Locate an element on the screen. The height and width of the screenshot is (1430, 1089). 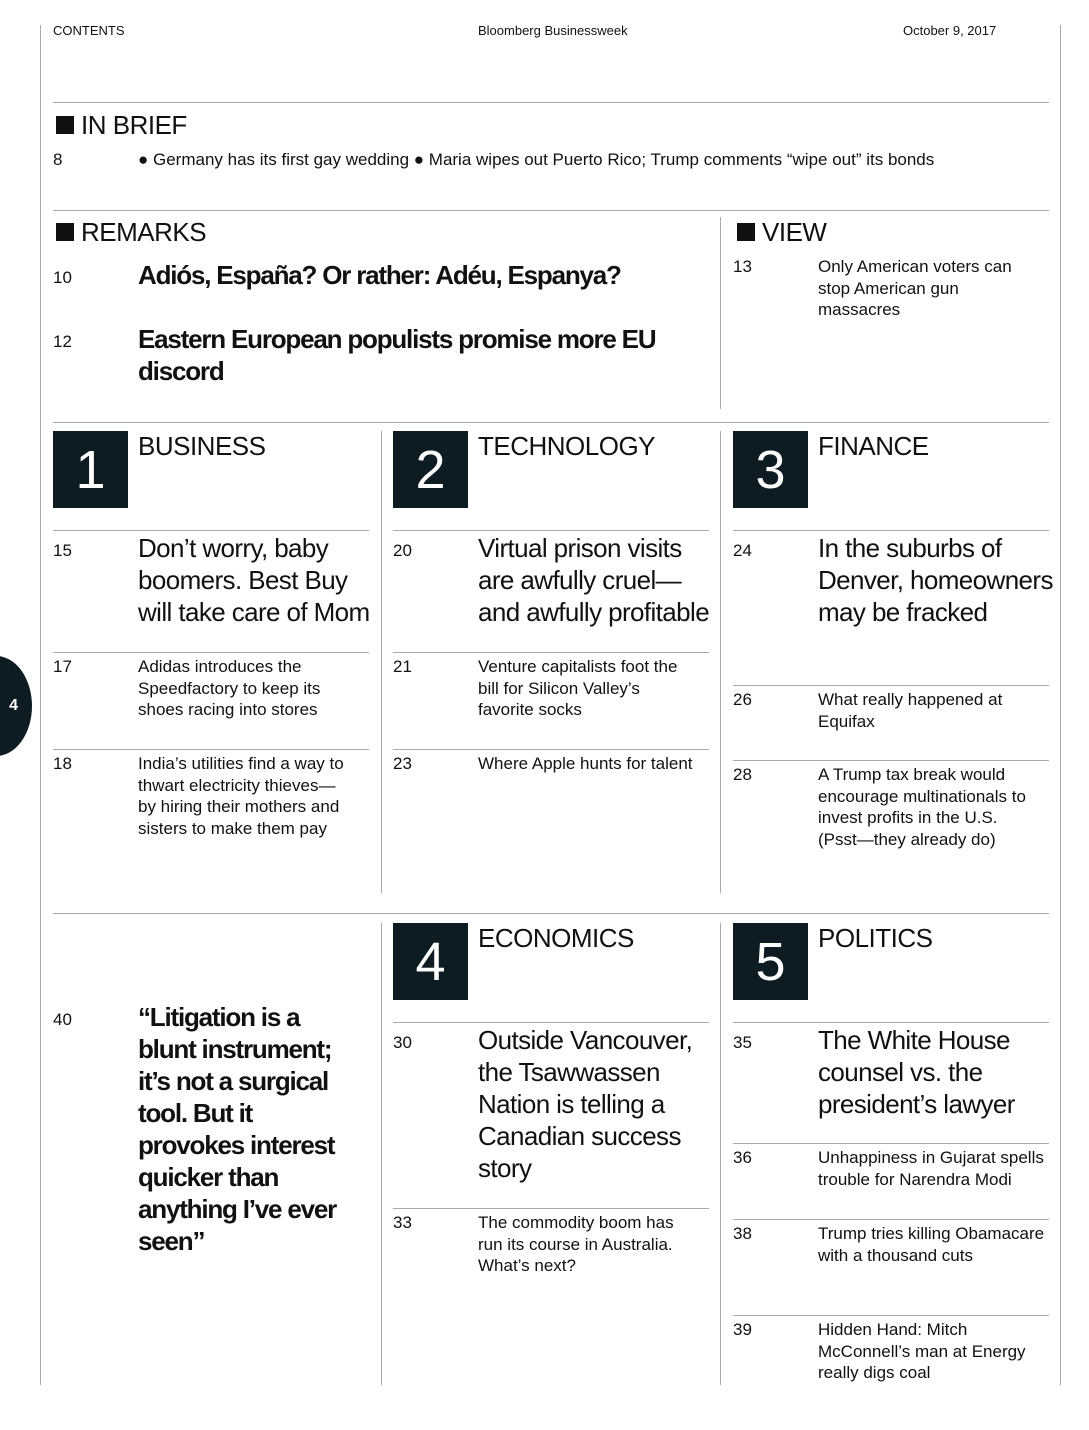
section-title: IN BRIEF is located at coordinates (134, 125).